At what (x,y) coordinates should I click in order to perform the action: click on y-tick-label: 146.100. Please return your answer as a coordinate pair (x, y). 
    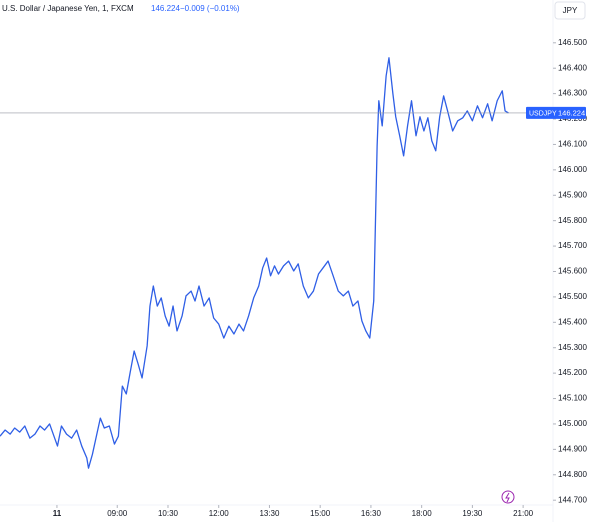
    Looking at the image, I should click on (572, 144).